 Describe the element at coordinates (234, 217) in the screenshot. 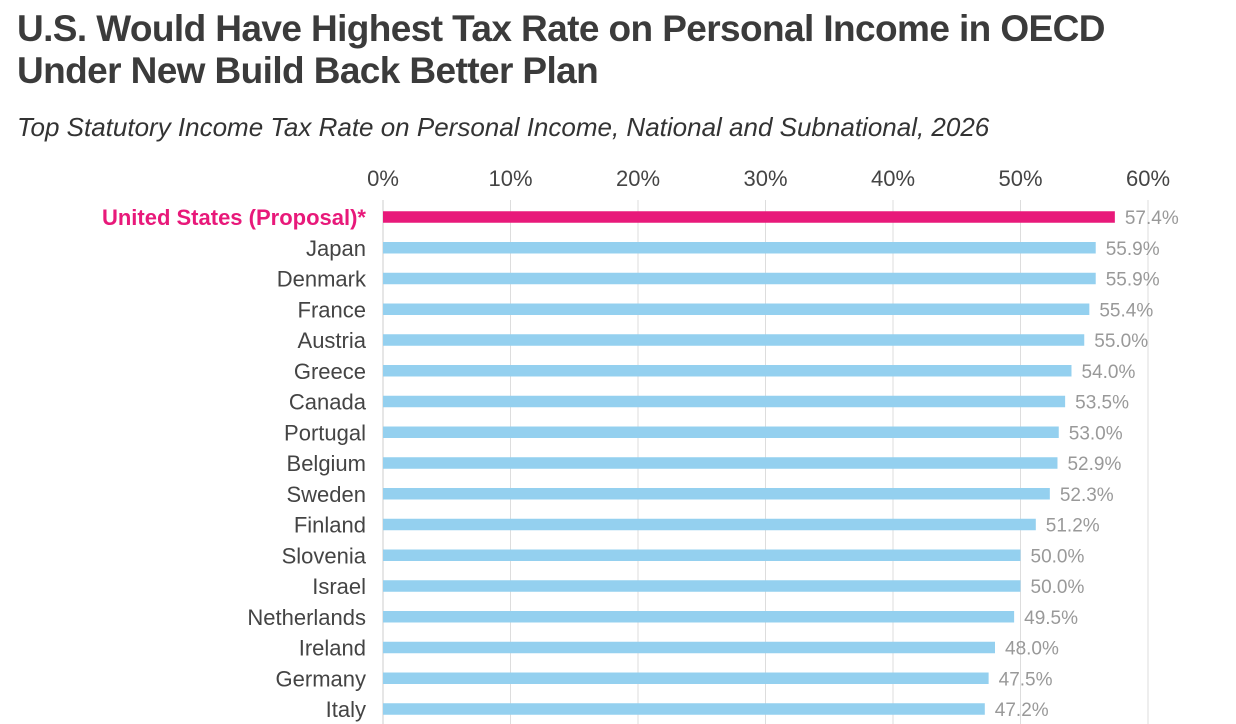

I see `category-label: United States (Proposal)*` at that location.